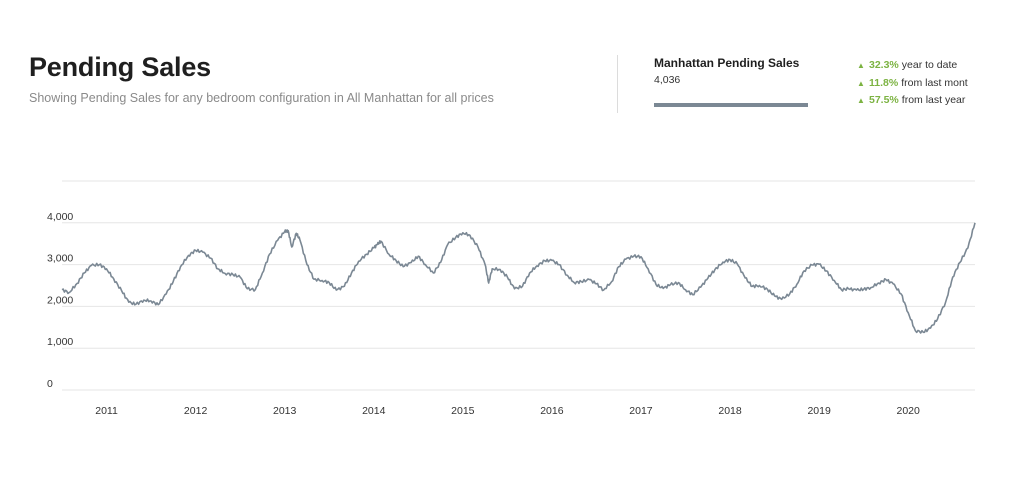 The width and height of the screenshot is (1032, 498). Describe the element at coordinates (909, 411) in the screenshot. I see `x-tick-label: 2020` at that location.